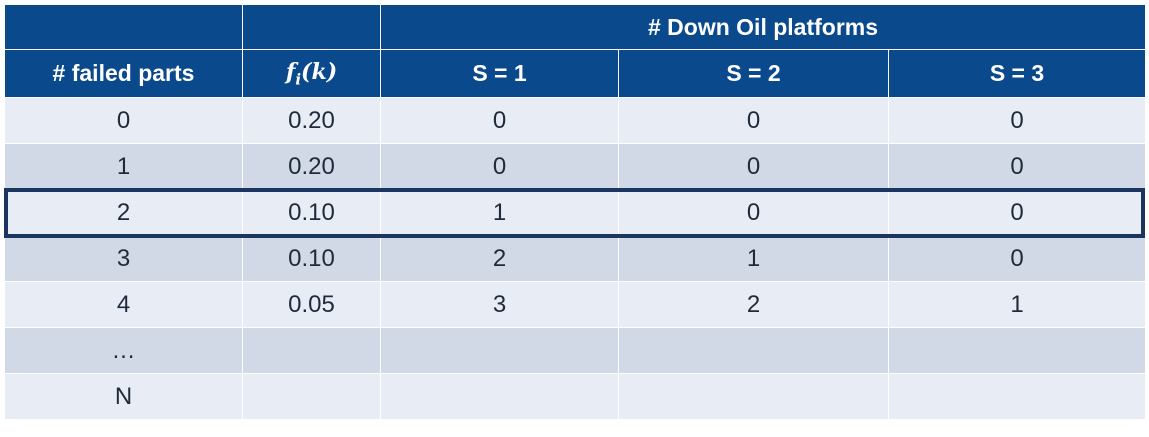 This screenshot has height=437, width=1149. What do you see at coordinates (123, 258) in the screenshot?
I see `cell-failed-parts: 3` at bounding box center [123, 258].